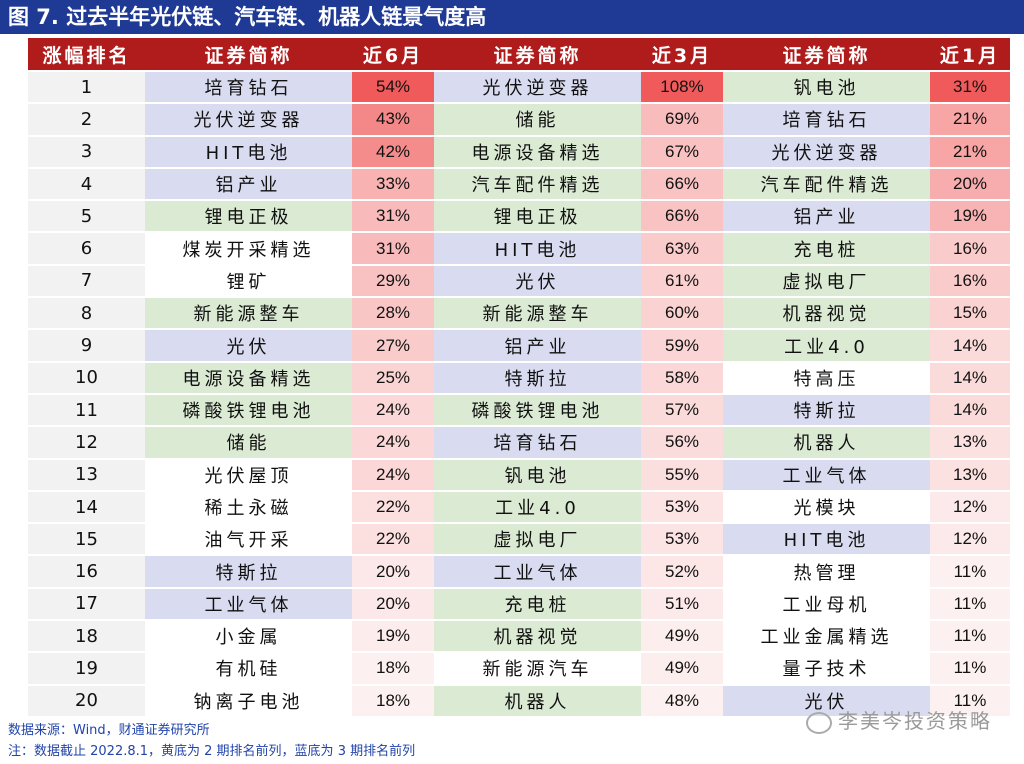 The width and height of the screenshot is (1024, 764). What do you see at coordinates (682, 700) in the screenshot?
I see `pct-3m-cell: 48%` at bounding box center [682, 700].